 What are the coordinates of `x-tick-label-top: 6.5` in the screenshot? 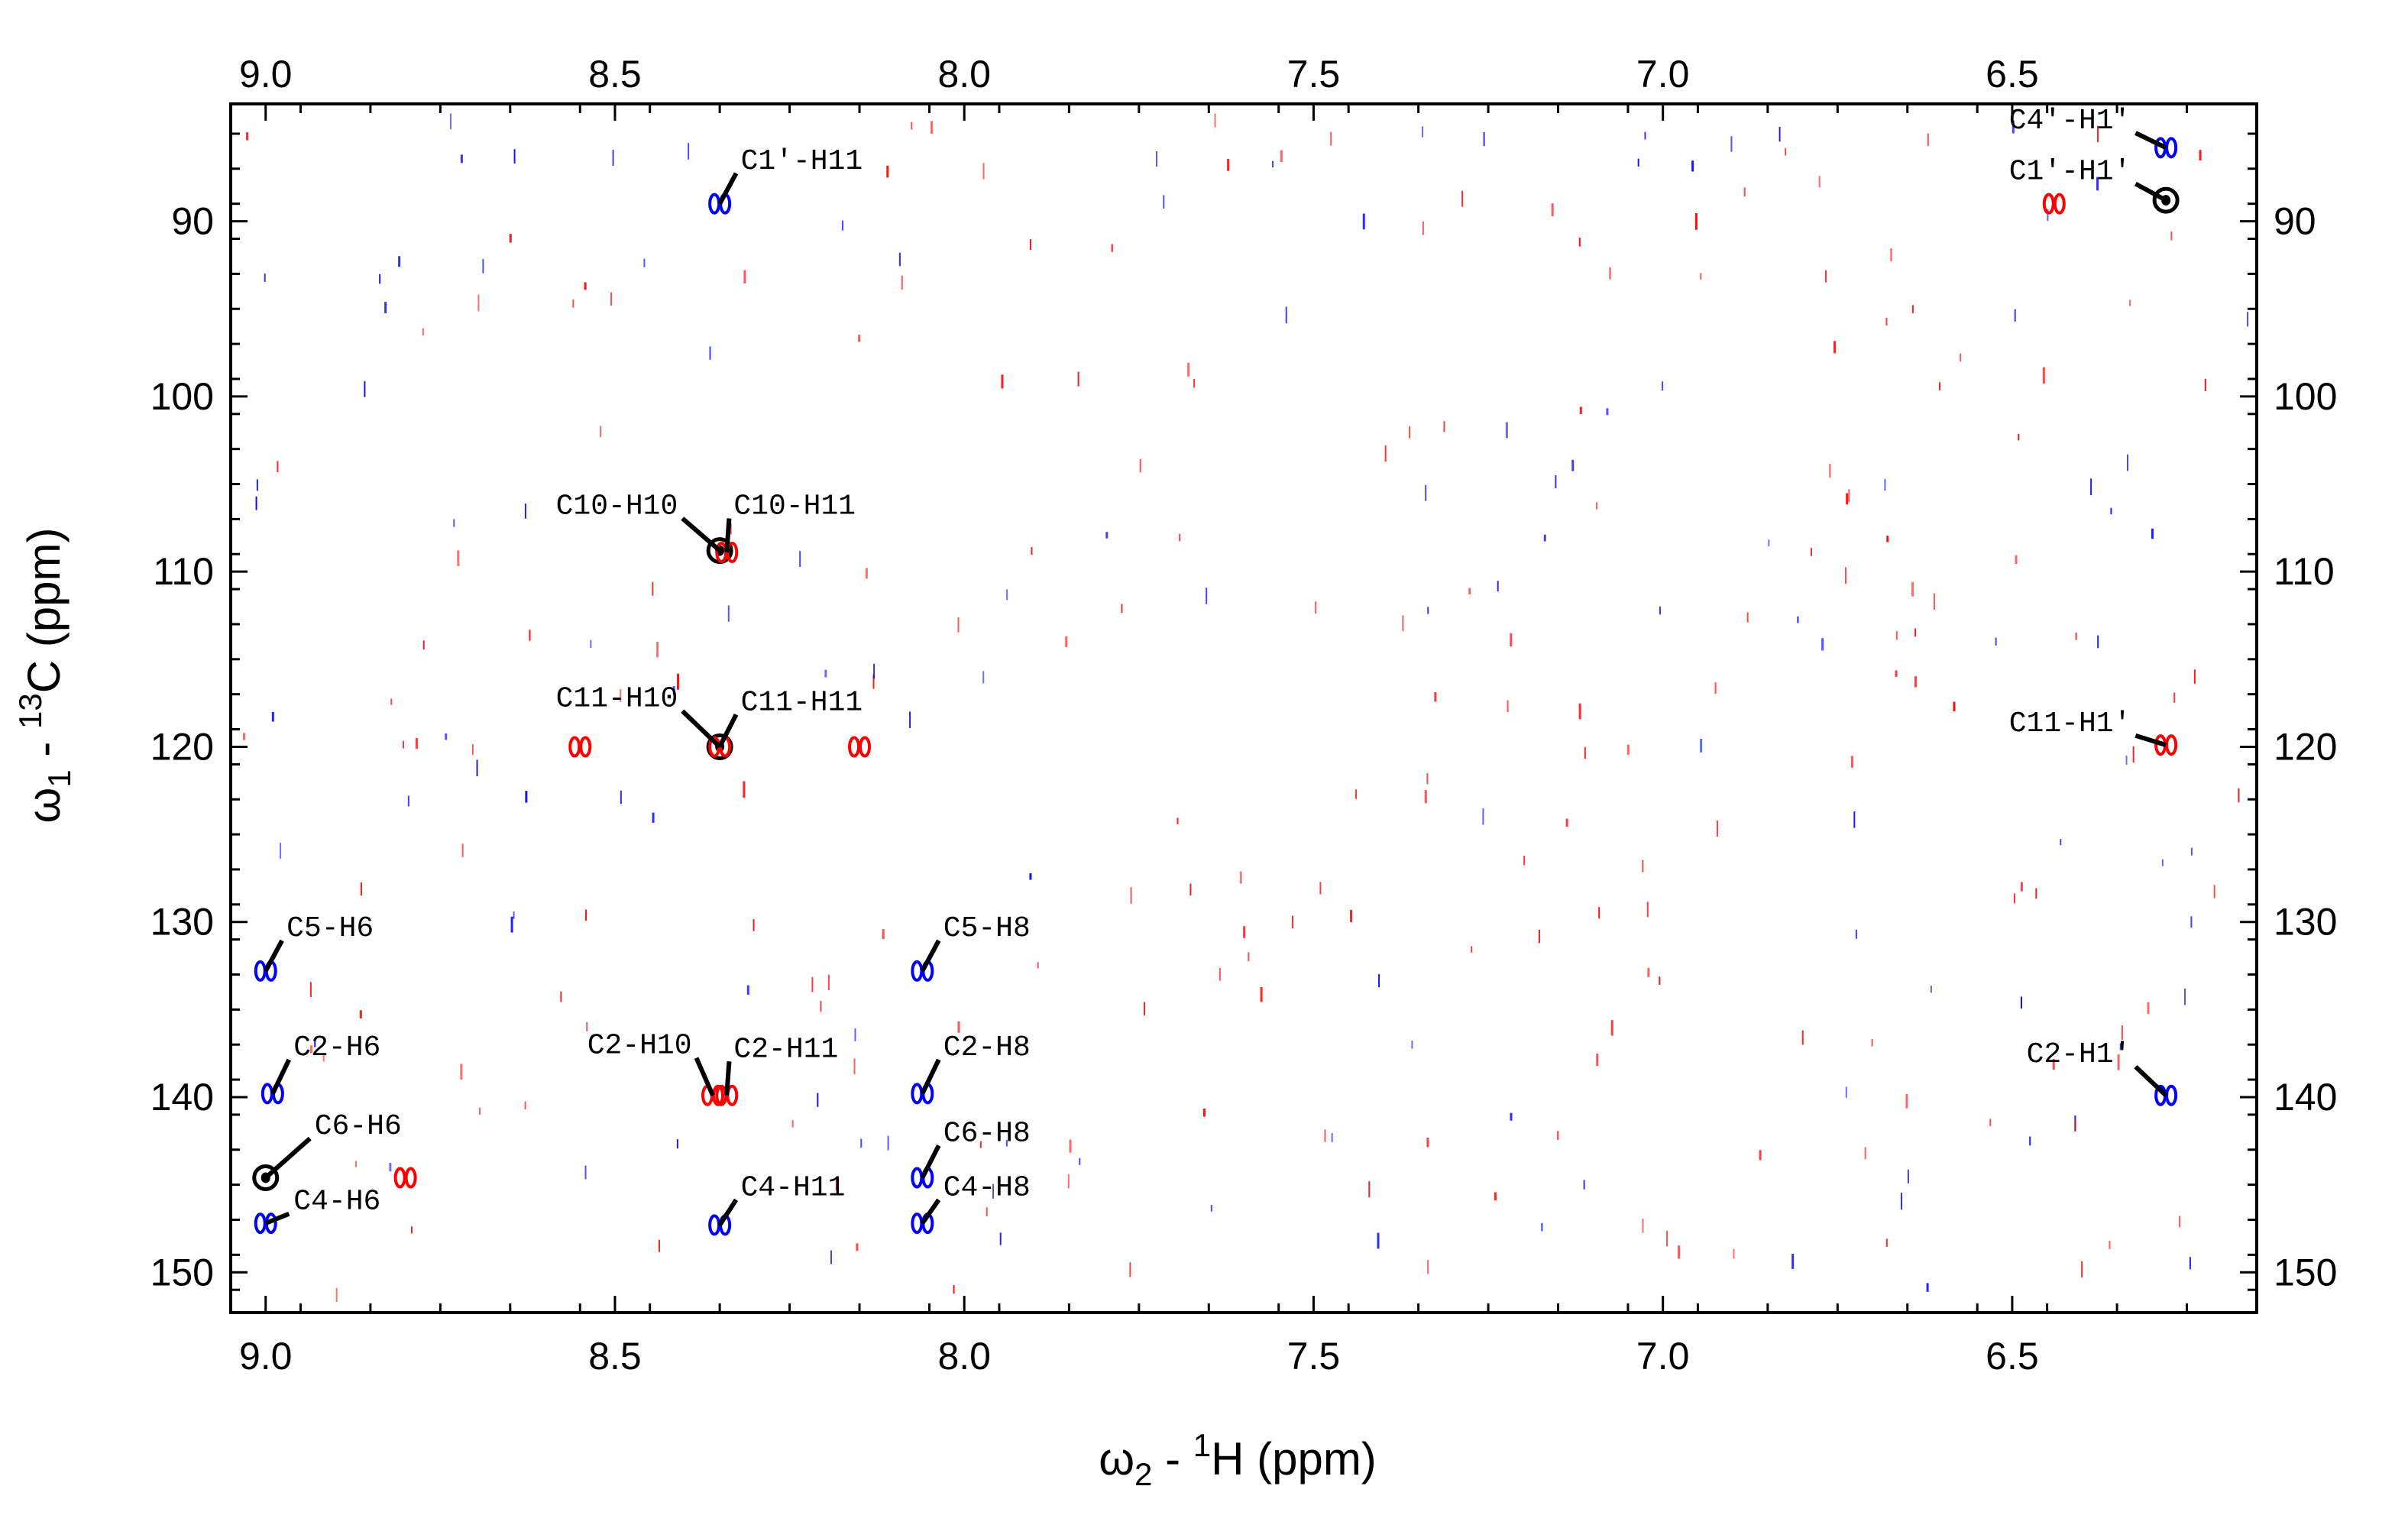 It's located at (2012, 74).